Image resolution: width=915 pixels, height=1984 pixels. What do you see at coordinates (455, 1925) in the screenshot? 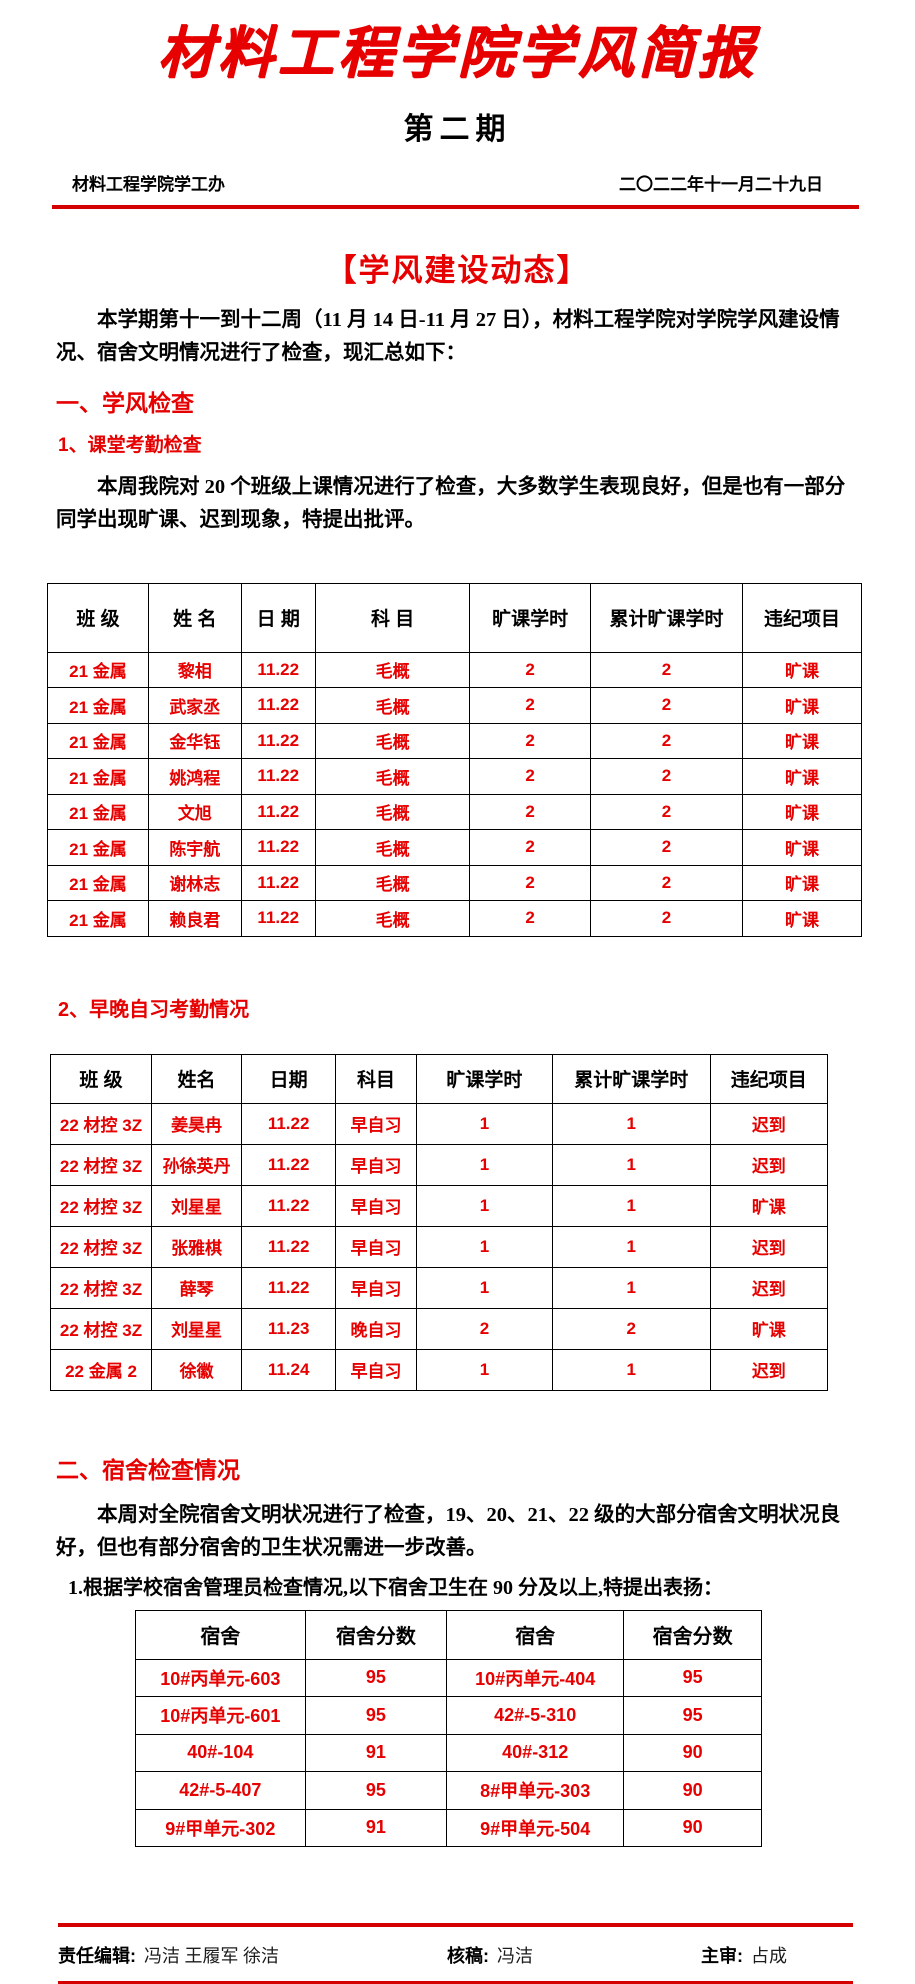
I see `footer-top-rule` at bounding box center [455, 1925].